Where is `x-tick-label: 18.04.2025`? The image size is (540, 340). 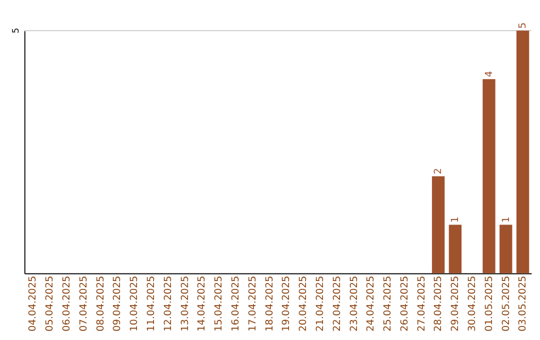 x-tick-label: 18.04.2025 is located at coordinates (270, 304).